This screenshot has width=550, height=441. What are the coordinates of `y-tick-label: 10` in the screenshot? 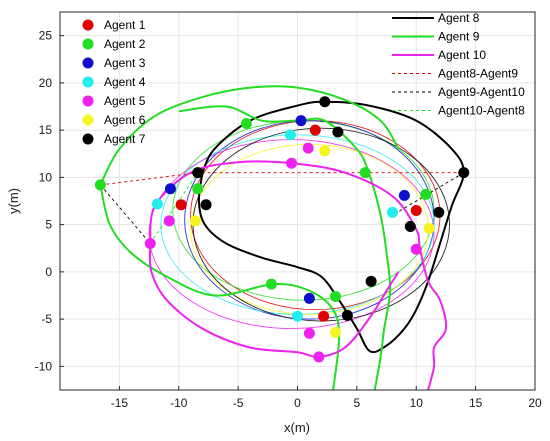 It's located at (46, 177).